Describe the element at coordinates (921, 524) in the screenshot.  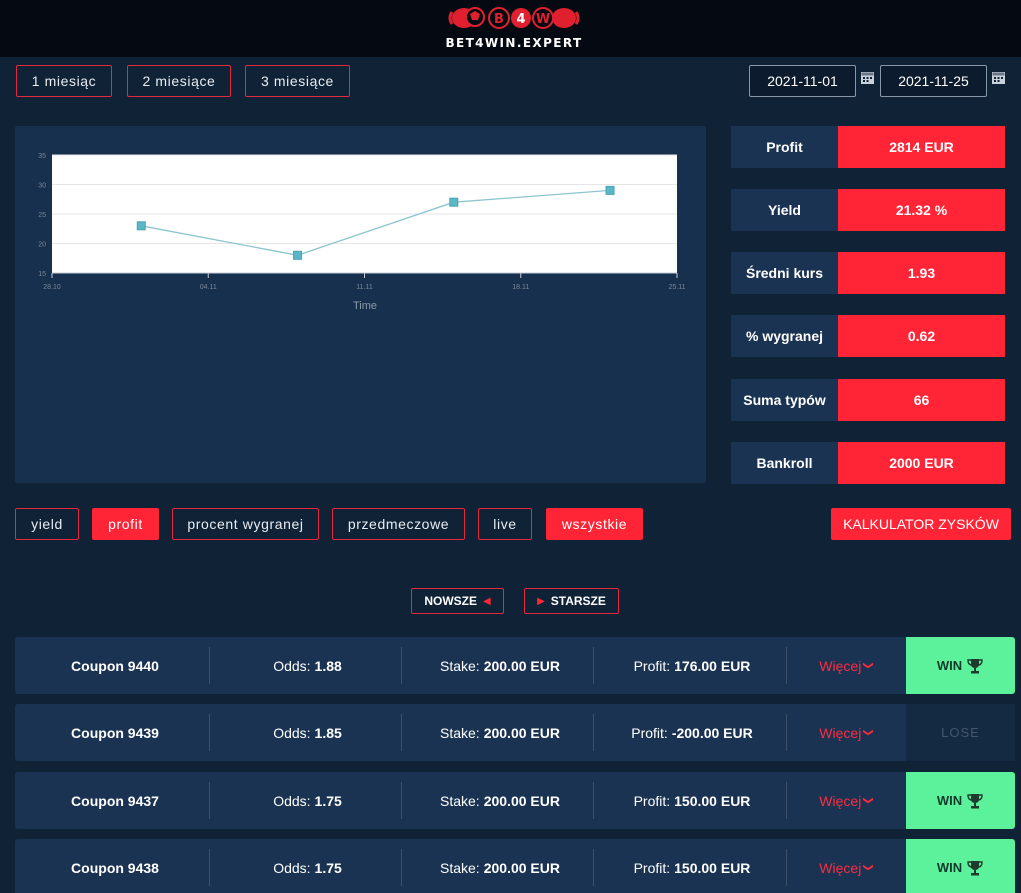
I see `profit-calculator-button: KALKULATOR ZYSKÓW` at that location.